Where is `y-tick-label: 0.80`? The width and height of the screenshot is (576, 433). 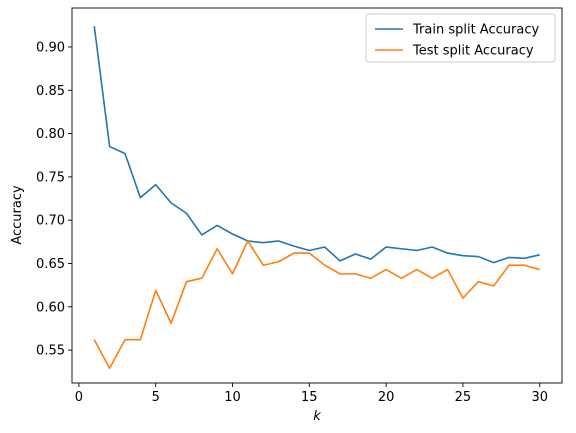
y-tick-label: 0.80 is located at coordinates (50, 134).